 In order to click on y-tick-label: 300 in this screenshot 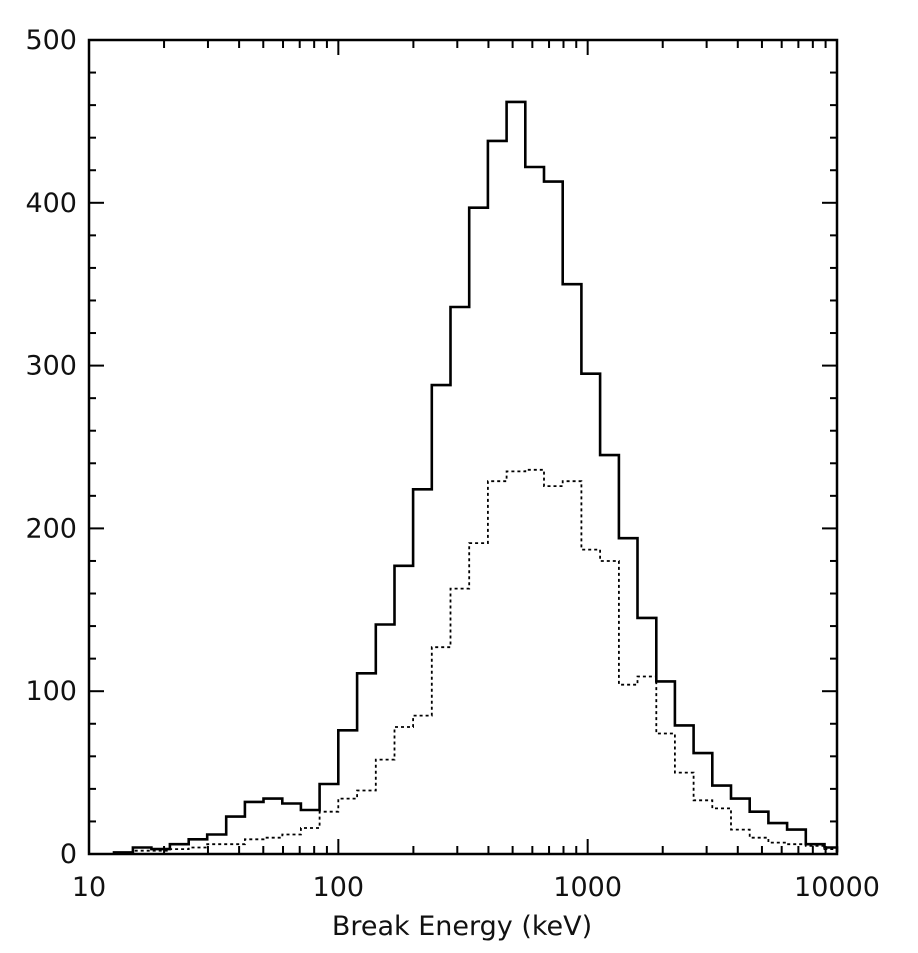, I will do `click(51, 366)`.